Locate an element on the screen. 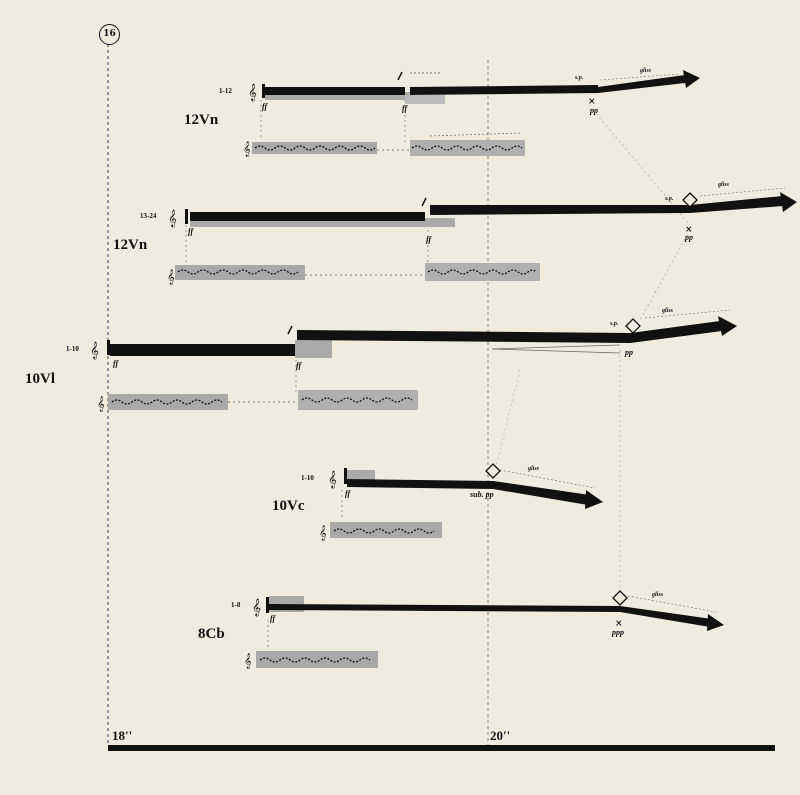  range-vn1: 1-12 is located at coordinates (225, 91).